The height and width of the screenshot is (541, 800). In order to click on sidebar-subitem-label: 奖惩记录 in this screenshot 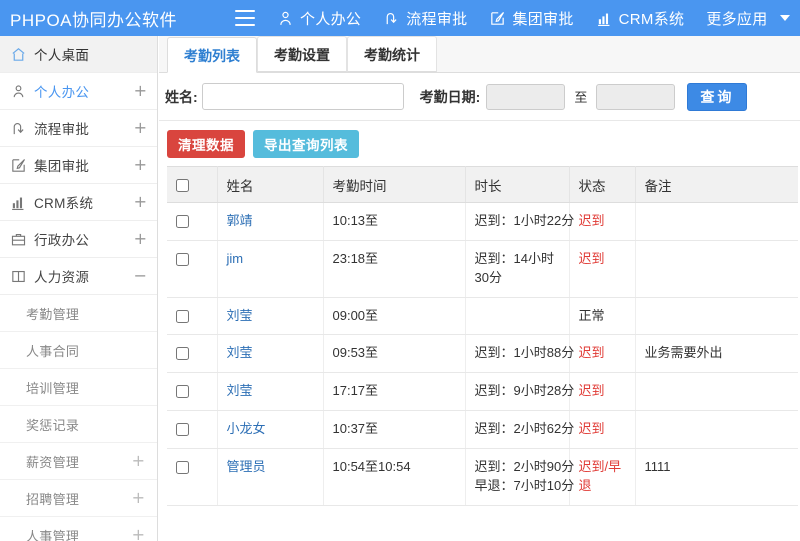, I will do `click(53, 425)`.